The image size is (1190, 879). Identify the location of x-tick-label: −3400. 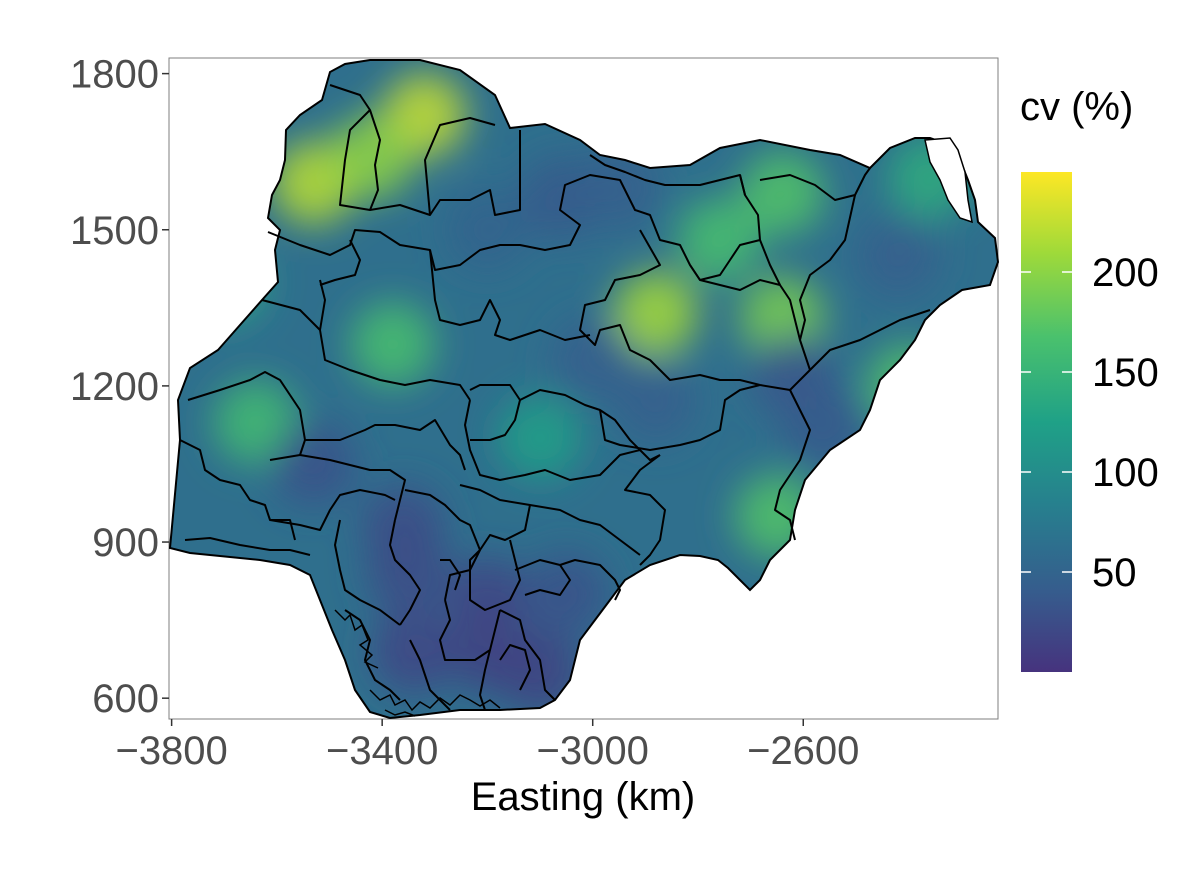
(382, 751).